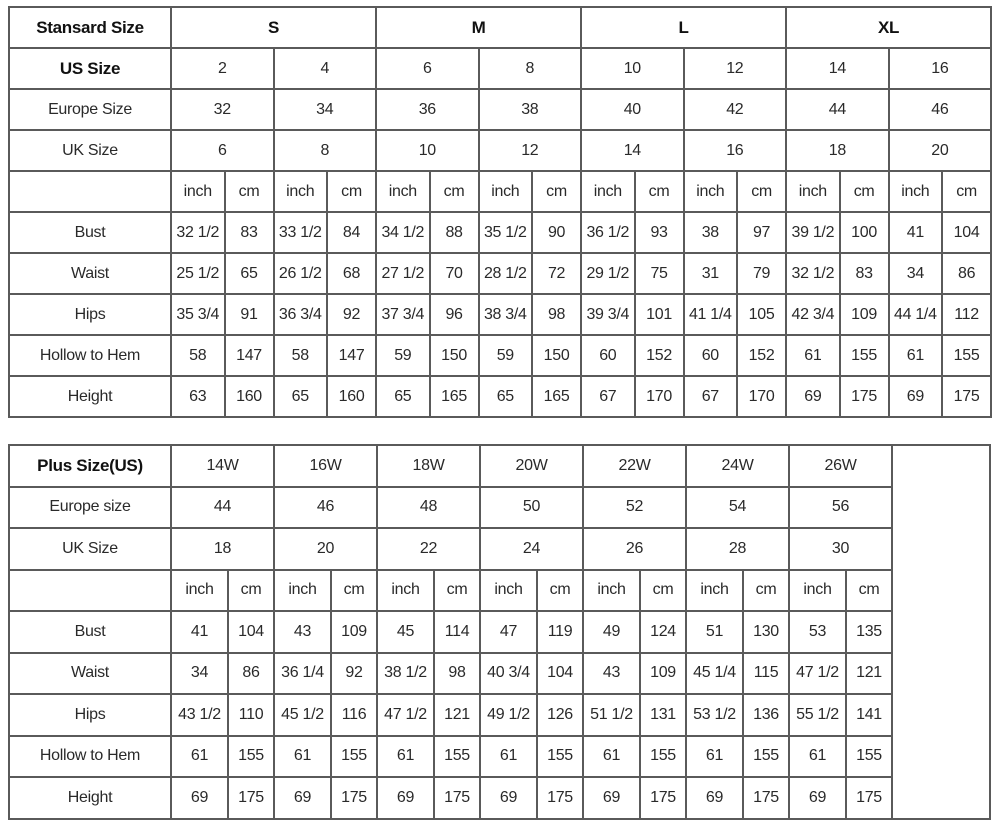  I want to click on measurement-value: 147, so click(351, 355).